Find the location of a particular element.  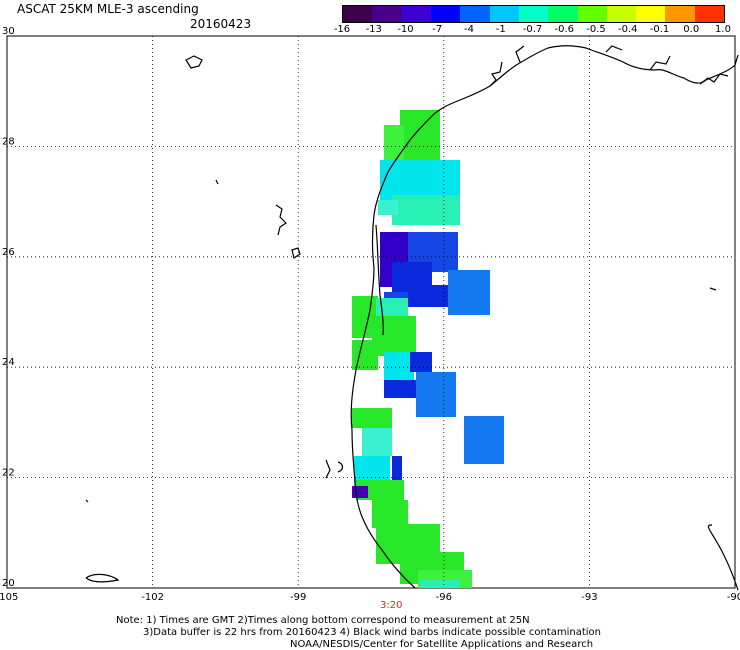

color-scale-bar is located at coordinates (533, 14).